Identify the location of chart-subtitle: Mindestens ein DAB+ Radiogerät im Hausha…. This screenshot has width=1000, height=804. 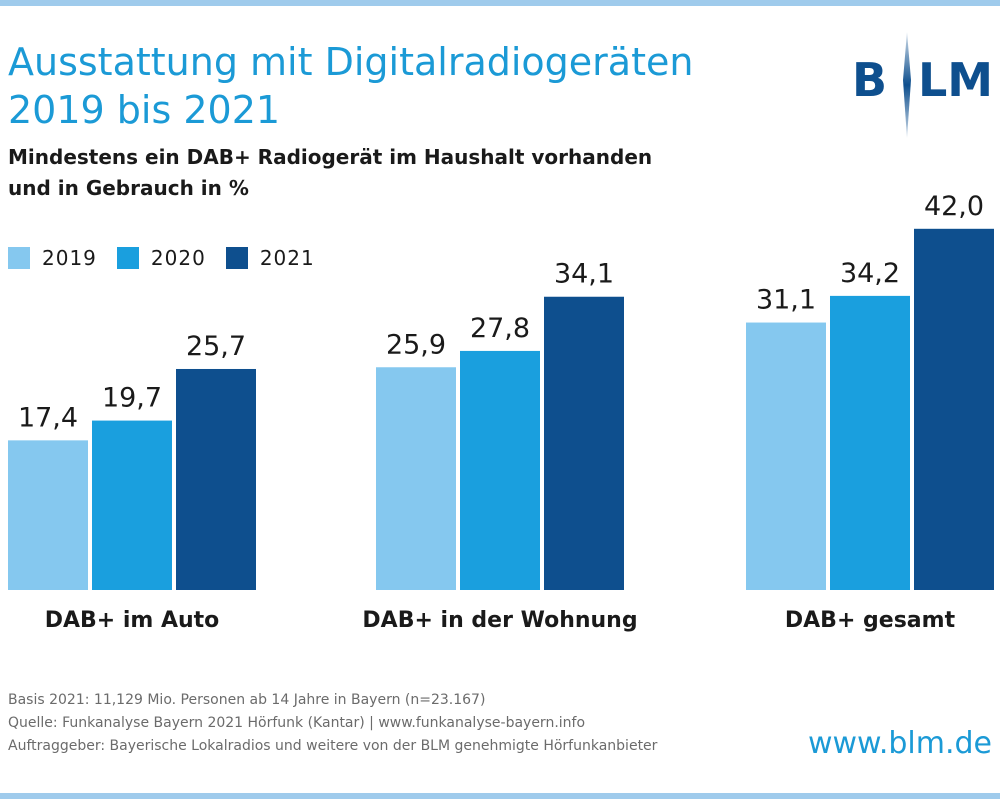
(388, 173).